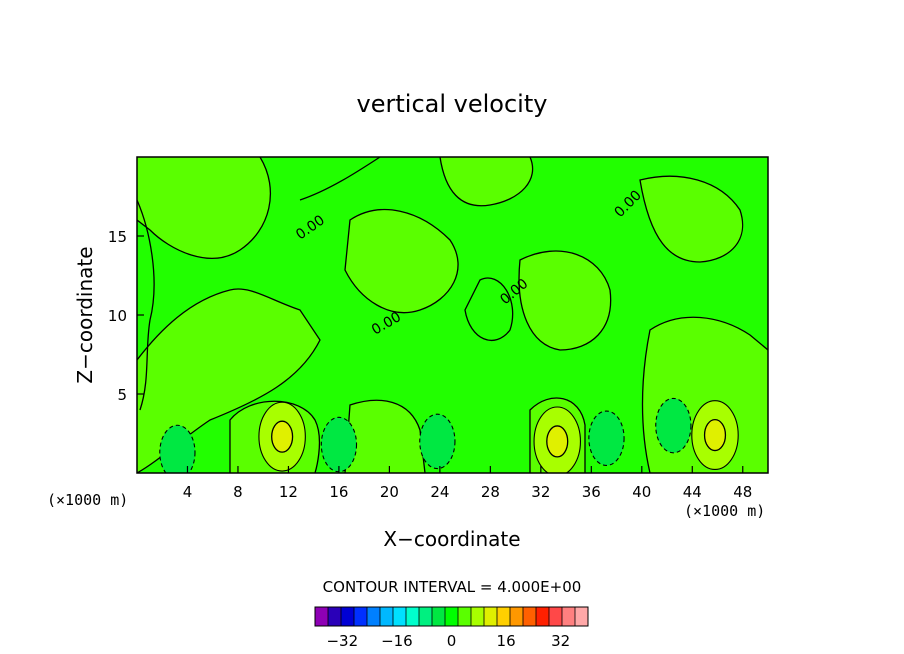 The image size is (904, 654). What do you see at coordinates (338, 492) in the screenshot?
I see `x-tick-label: 16` at bounding box center [338, 492].